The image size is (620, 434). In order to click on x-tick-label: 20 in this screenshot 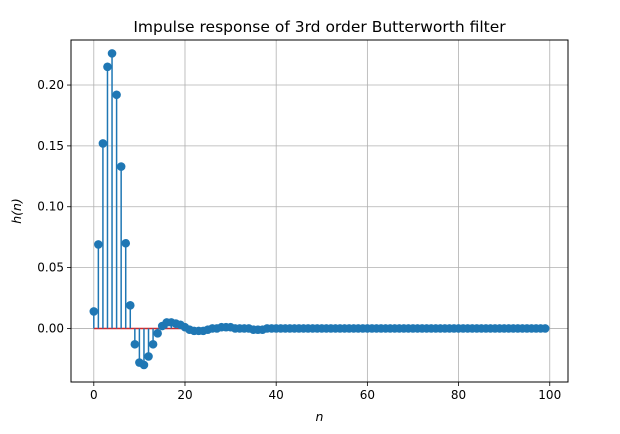, I will do `click(184, 395)`.